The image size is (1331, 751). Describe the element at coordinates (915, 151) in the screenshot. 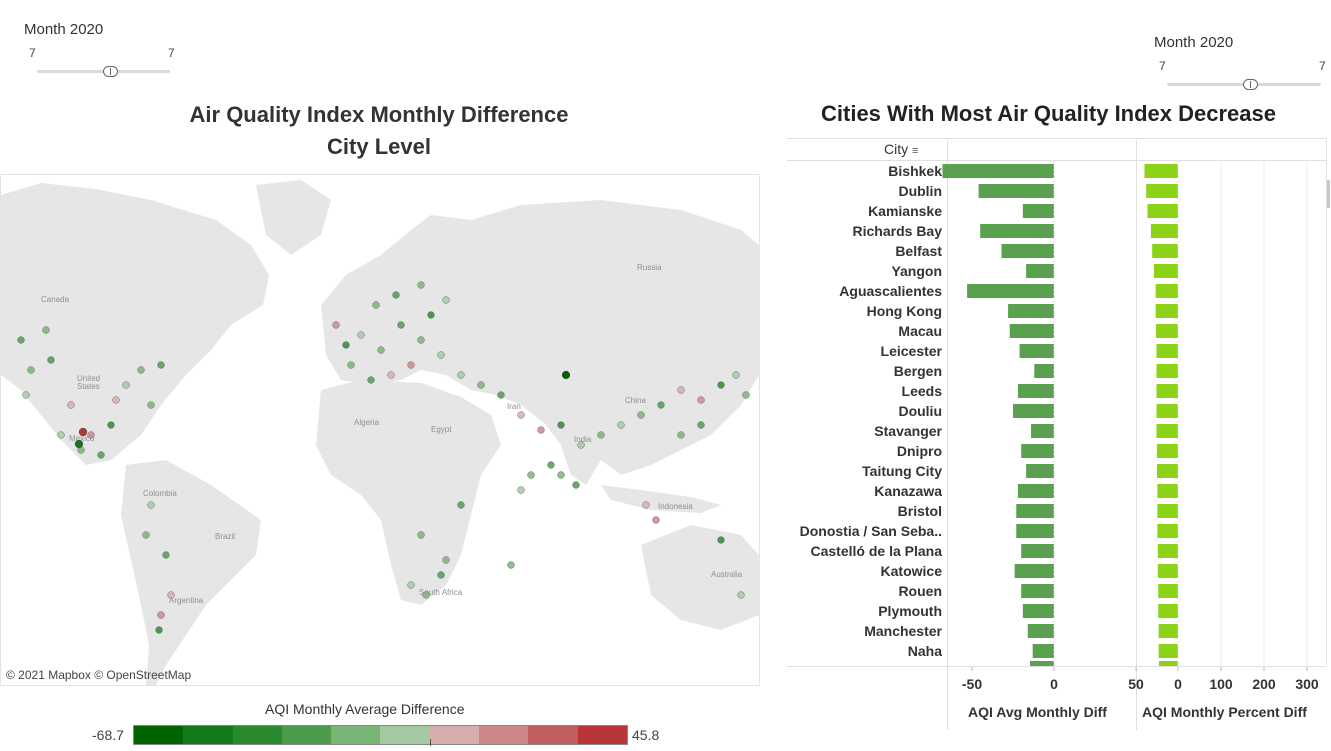

I see `sort-descending-icon: ≡` at that location.